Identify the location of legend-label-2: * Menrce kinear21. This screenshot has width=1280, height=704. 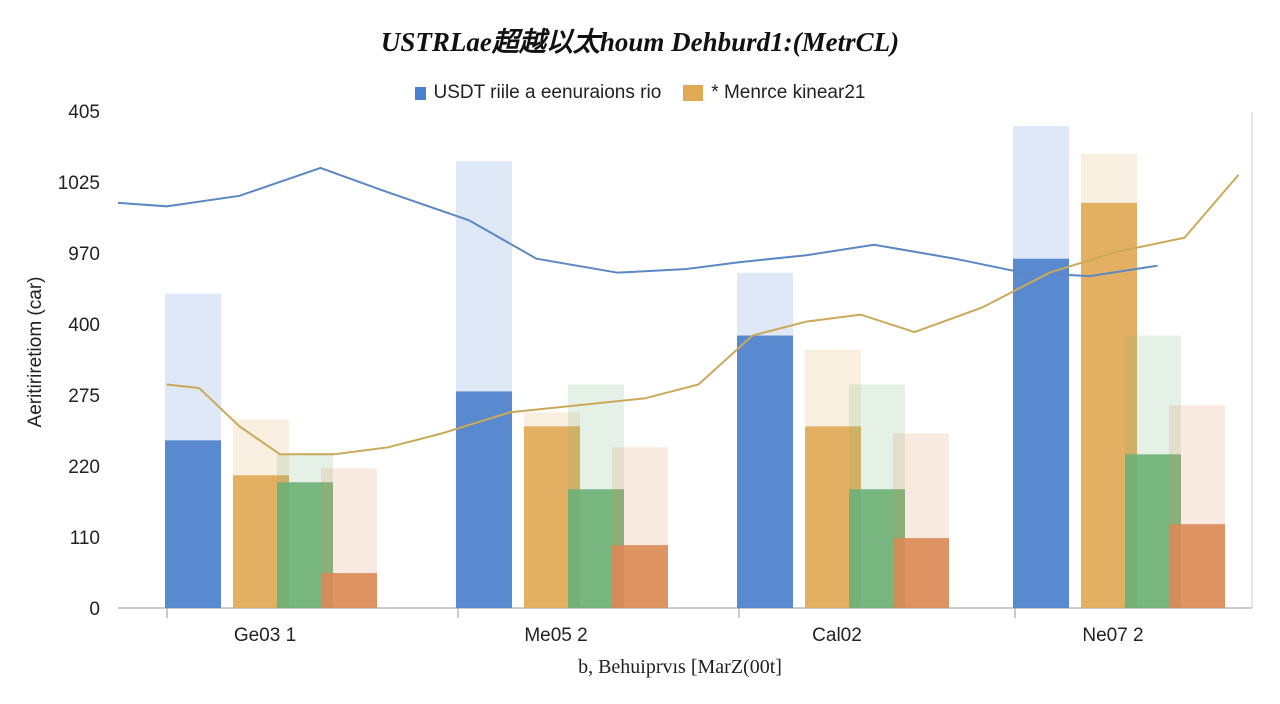
(788, 92).